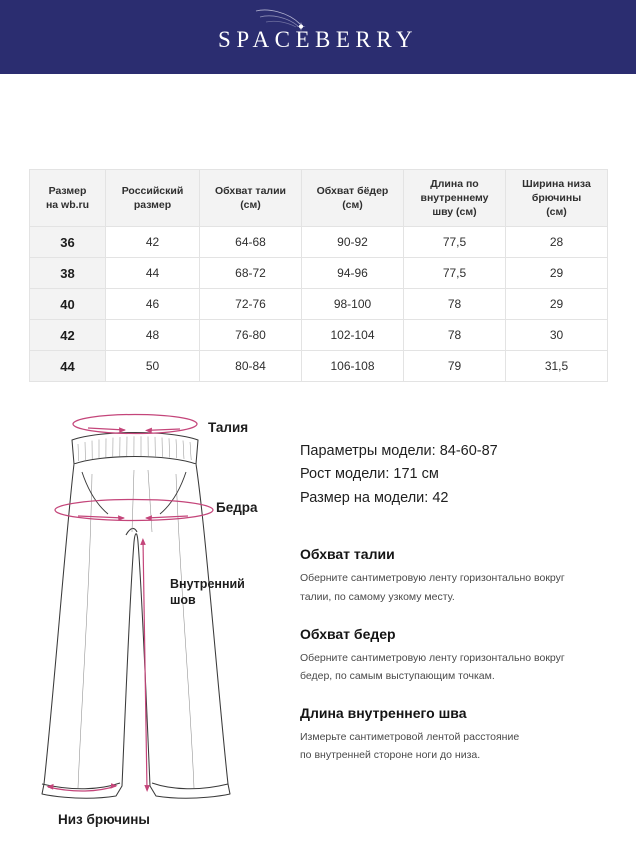 The height and width of the screenshot is (848, 636). I want to click on table-cell: 102-104, so click(352, 335).